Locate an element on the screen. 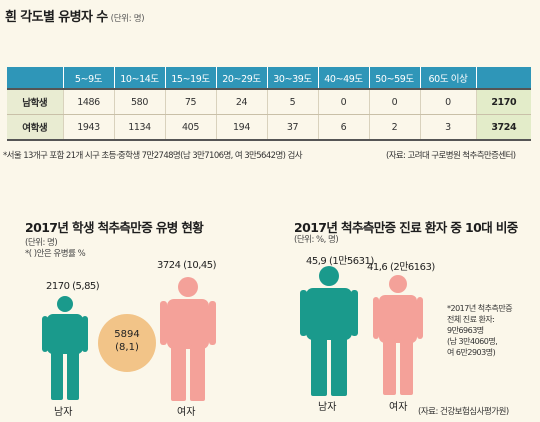  chart2-male-figure is located at coordinates (329, 331).